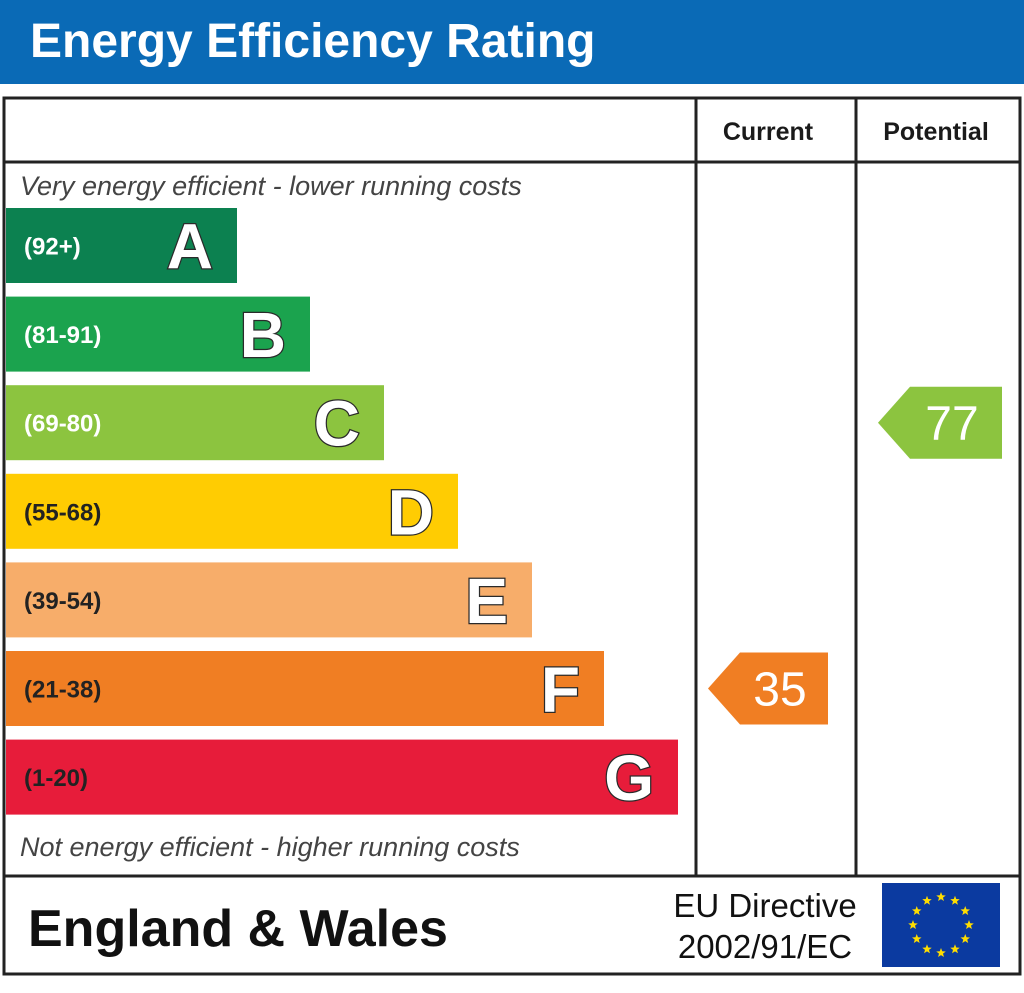 This screenshot has height=993, width=1024. I want to click on band-g: (1-20) G, so click(342, 777).